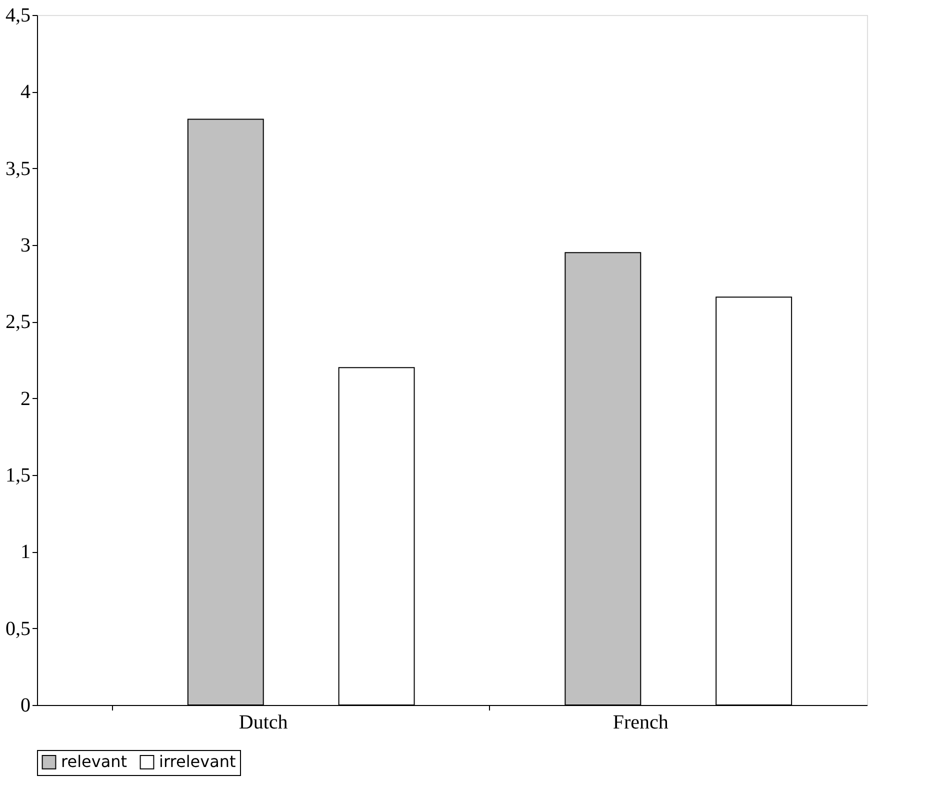 The width and height of the screenshot is (939, 794). I want to click on y-tick-label: 0,5, so click(18, 629).